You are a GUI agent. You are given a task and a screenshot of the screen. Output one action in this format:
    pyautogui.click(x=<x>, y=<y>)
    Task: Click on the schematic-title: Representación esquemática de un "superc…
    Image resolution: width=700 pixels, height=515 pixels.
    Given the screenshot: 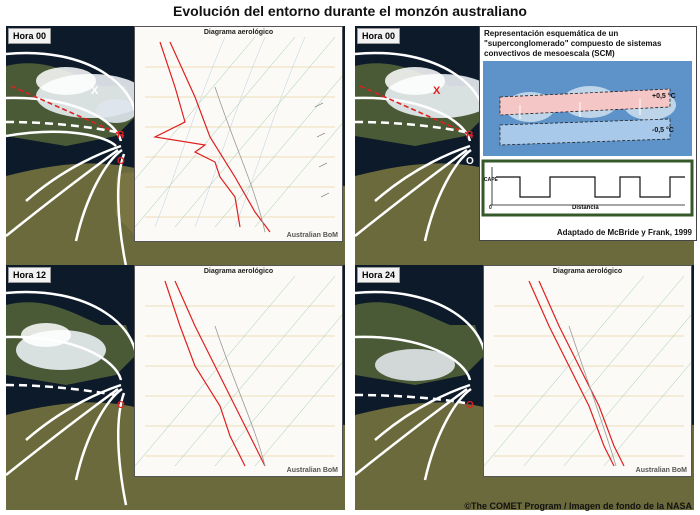 What is the action you would take?
    pyautogui.click(x=573, y=43)
    